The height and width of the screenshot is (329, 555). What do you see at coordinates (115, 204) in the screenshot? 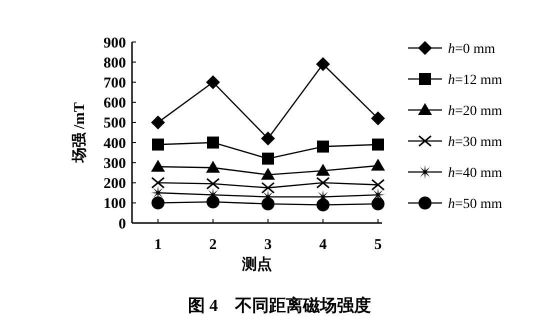
I see `y-tick-label: 100` at bounding box center [115, 204].